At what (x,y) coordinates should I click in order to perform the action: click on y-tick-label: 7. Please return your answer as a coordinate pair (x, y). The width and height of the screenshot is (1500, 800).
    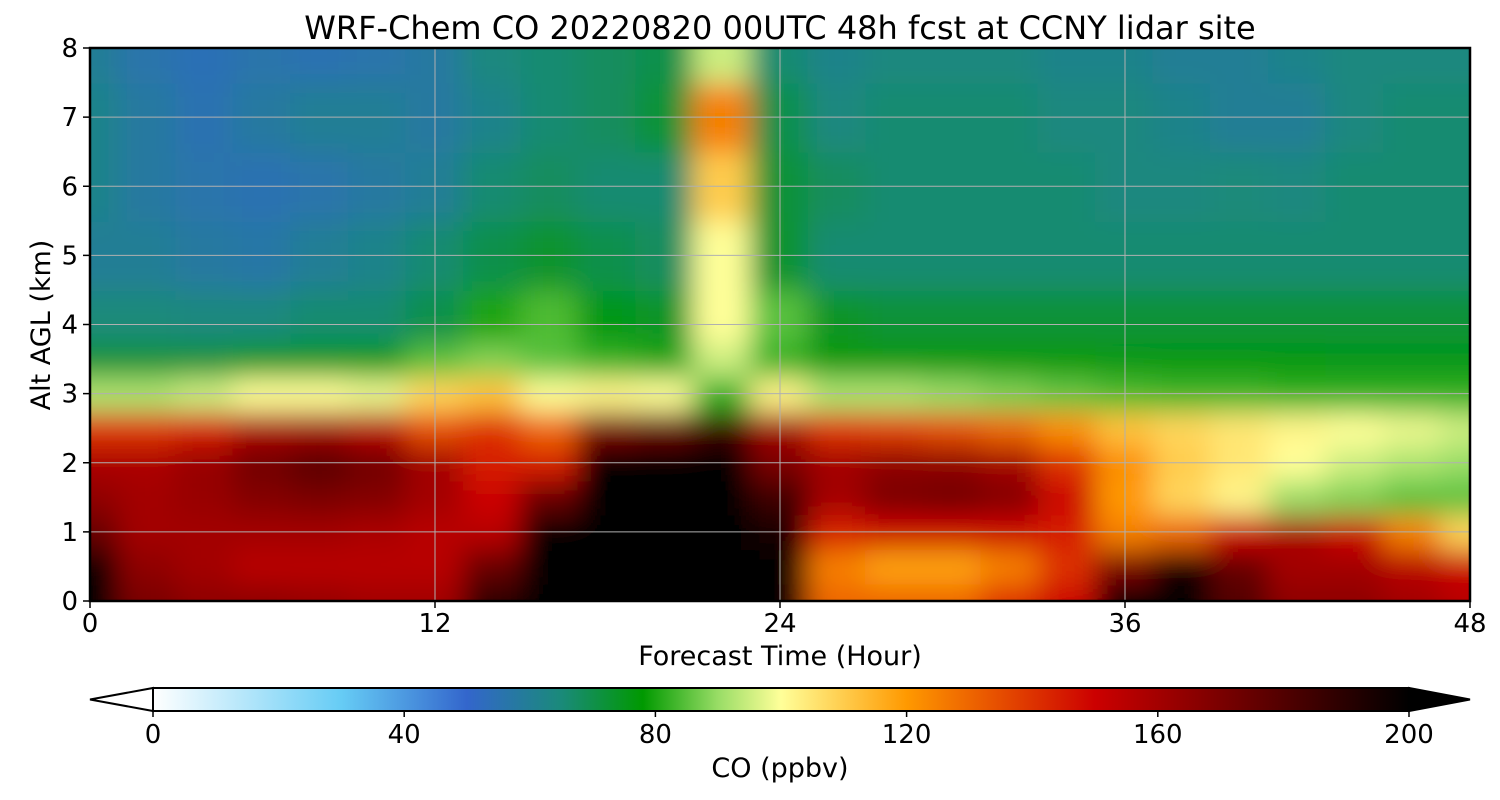
    Looking at the image, I should click on (69, 118).